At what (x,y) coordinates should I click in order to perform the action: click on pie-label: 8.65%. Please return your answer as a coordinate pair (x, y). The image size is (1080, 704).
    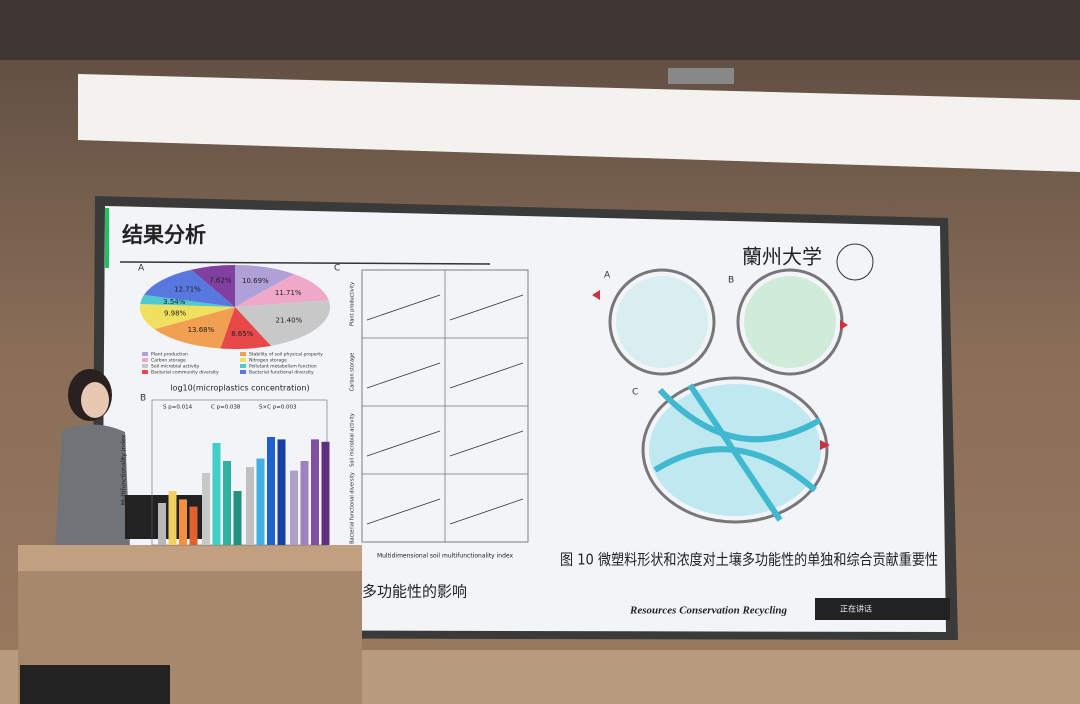
    Looking at the image, I should click on (242, 334).